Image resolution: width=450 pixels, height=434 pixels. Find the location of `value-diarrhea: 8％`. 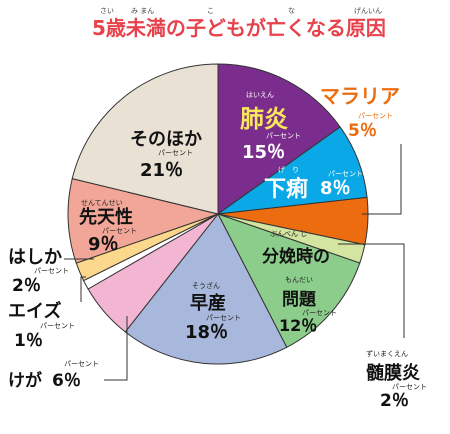

value-diarrhea: 8％ is located at coordinates (335, 188).